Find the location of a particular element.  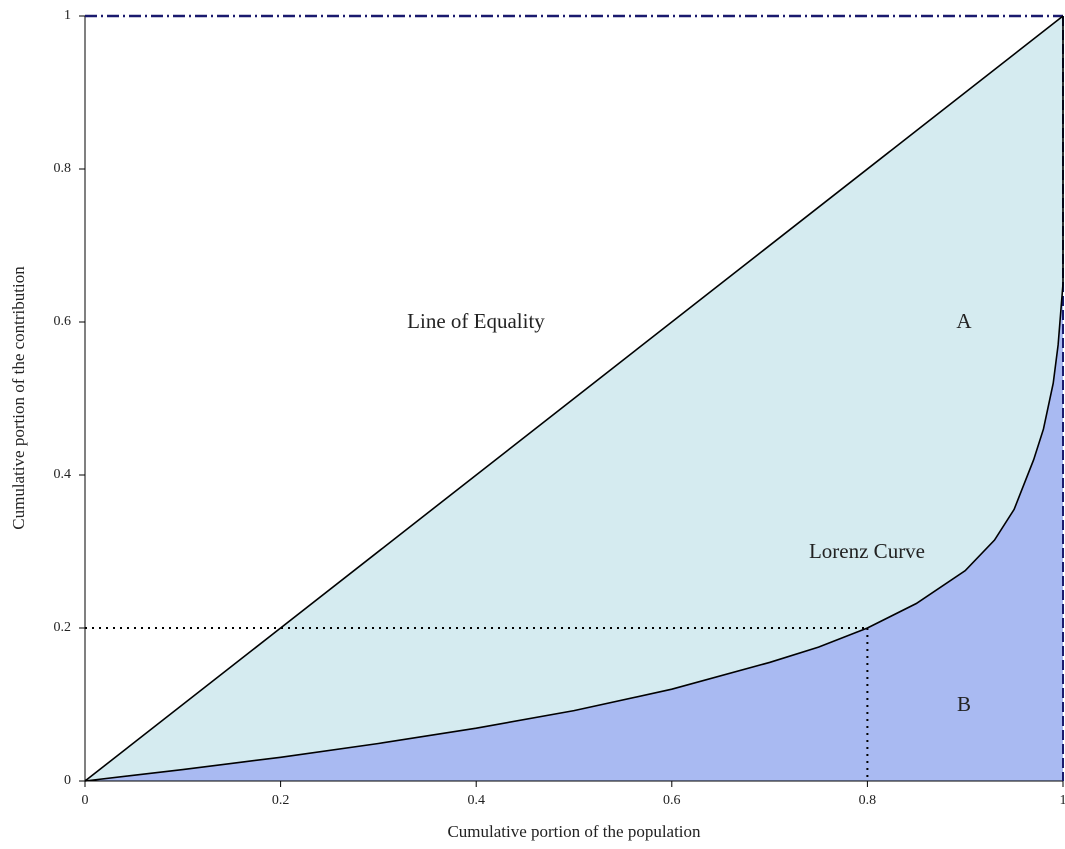

x-tick-label: 0.6 is located at coordinates (672, 800).